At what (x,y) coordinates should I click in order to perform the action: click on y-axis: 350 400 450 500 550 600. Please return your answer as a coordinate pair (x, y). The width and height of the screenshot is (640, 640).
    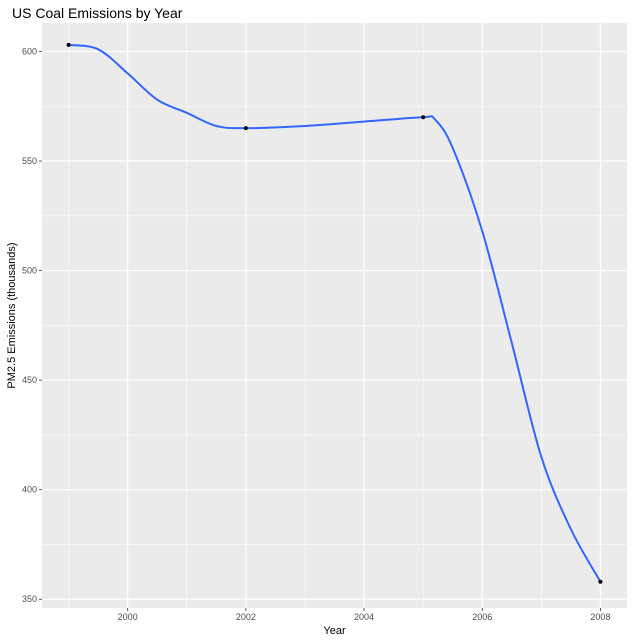
    Looking at the image, I should click on (32, 325).